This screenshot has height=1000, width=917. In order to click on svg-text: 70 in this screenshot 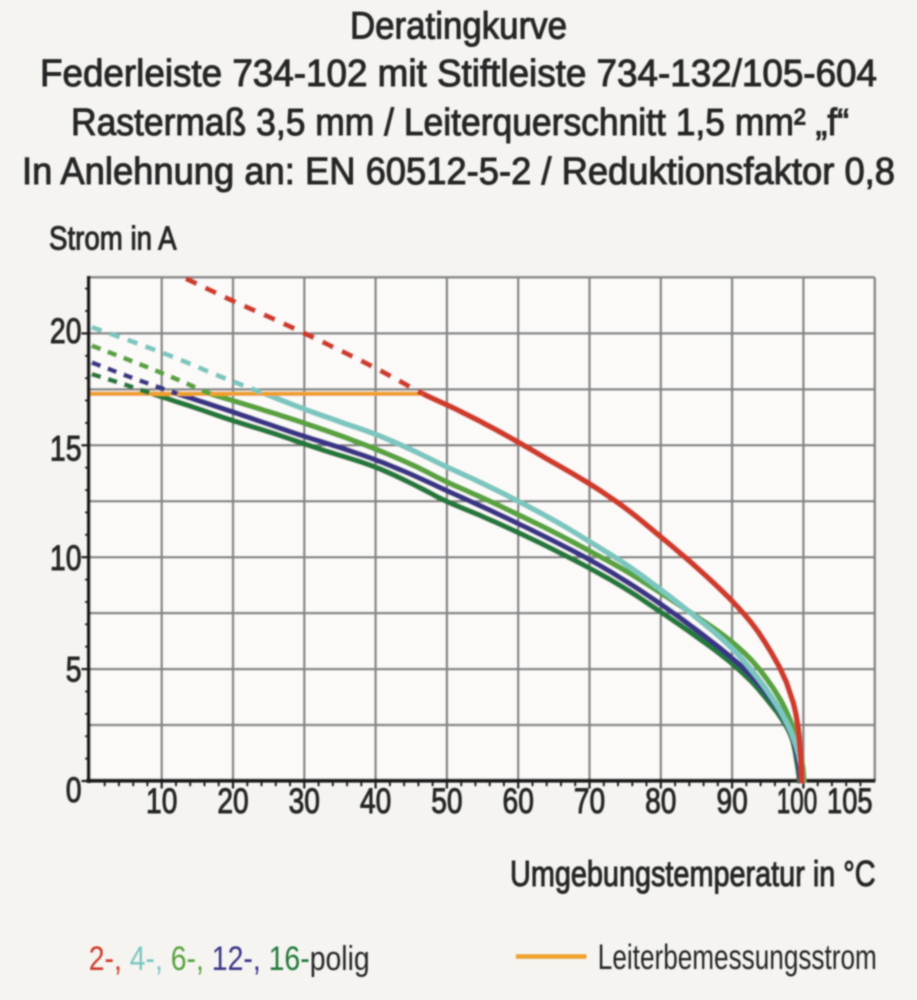, I will do `click(589, 801)`.